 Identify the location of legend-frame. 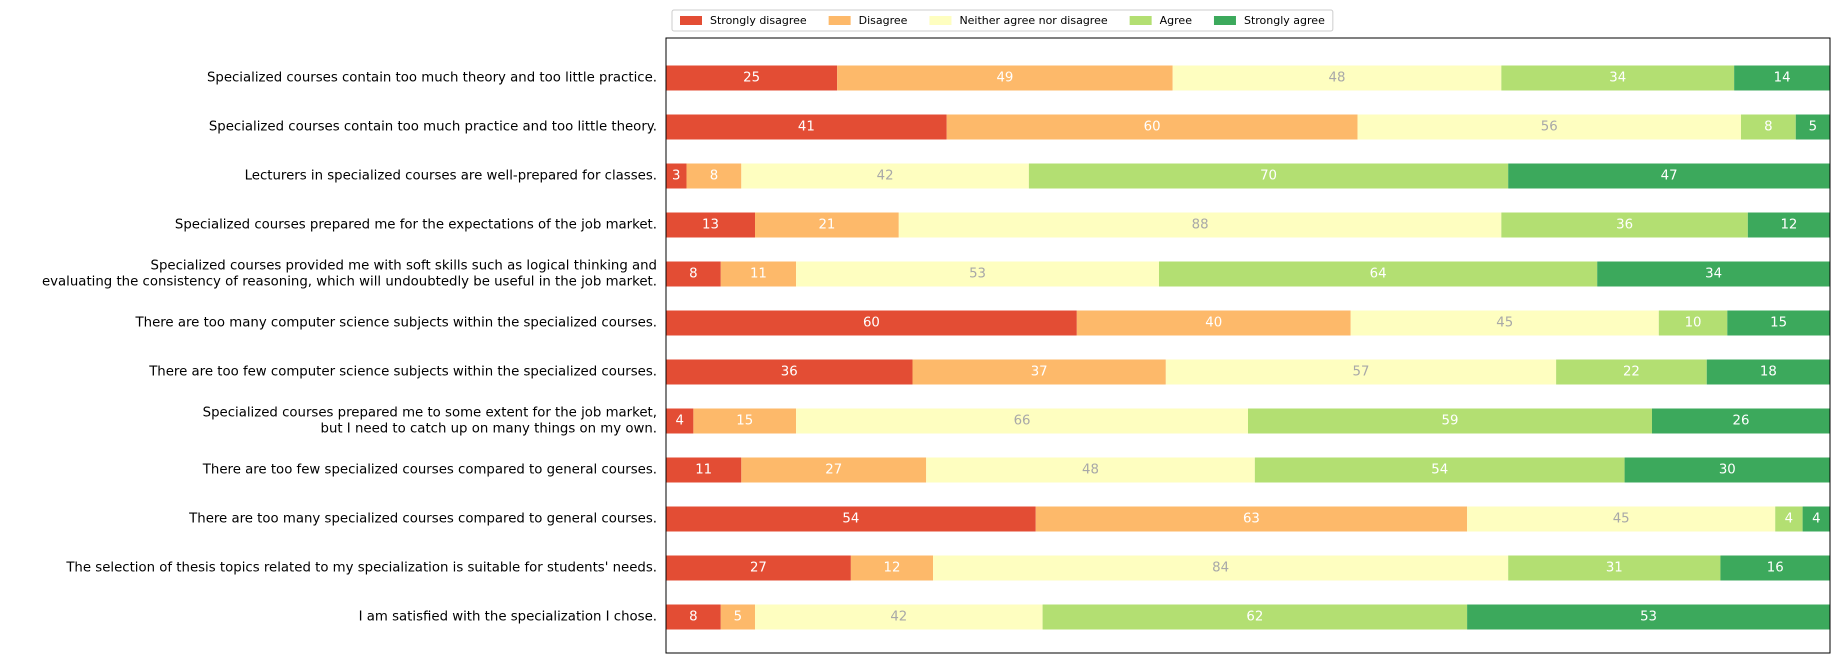
(1002, 20).